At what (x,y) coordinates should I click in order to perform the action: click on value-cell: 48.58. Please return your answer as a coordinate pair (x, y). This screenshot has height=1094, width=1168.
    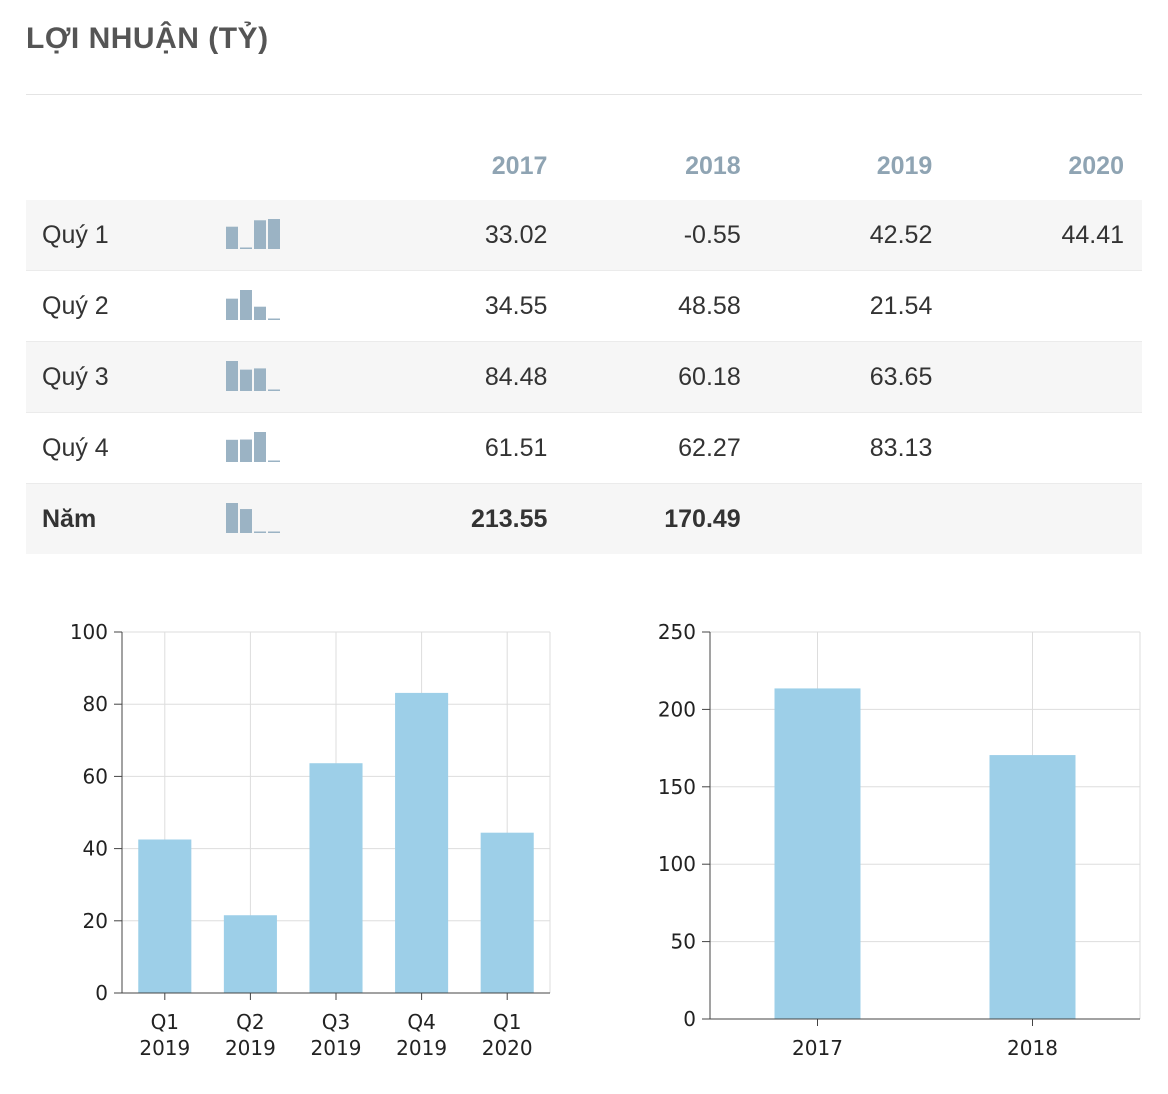
    Looking at the image, I should click on (662, 306).